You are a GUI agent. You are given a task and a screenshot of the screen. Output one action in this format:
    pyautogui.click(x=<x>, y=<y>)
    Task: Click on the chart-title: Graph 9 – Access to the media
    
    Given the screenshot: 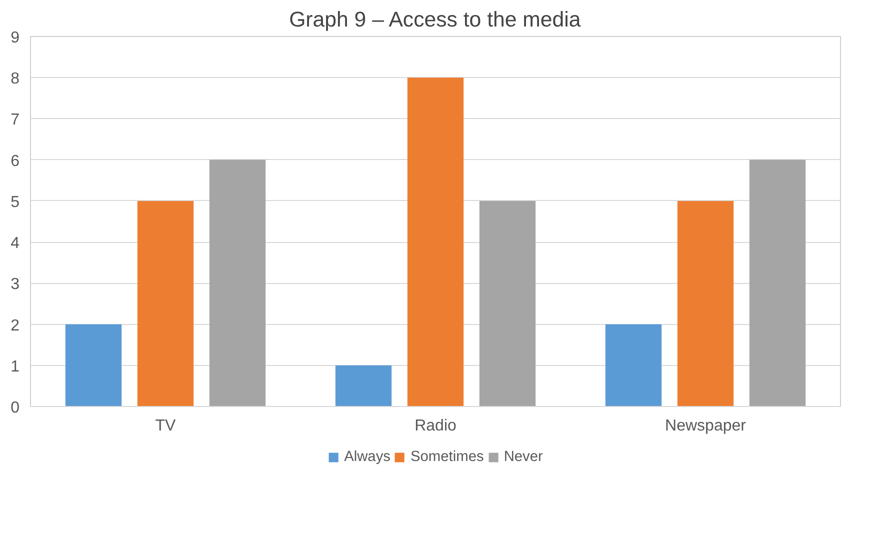 What is the action you would take?
    pyautogui.click(x=435, y=20)
    